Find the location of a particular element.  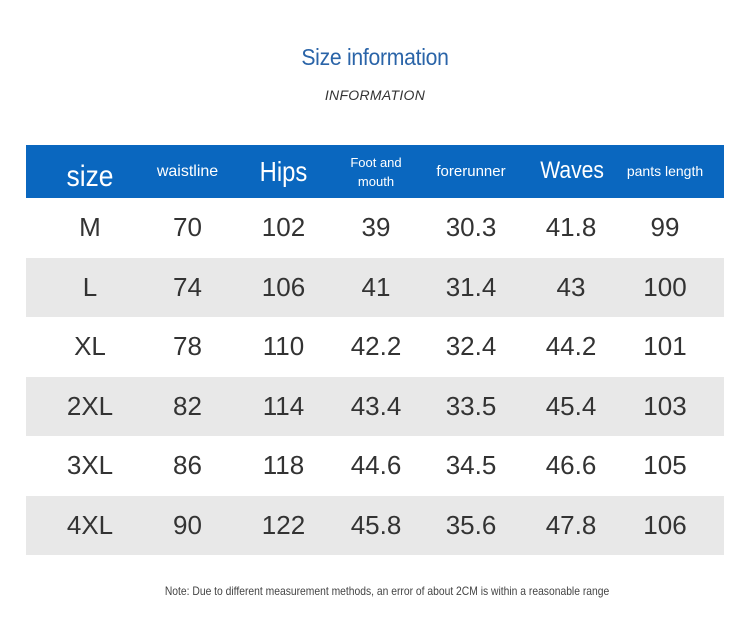

cell-waves: 43 is located at coordinates (571, 286).